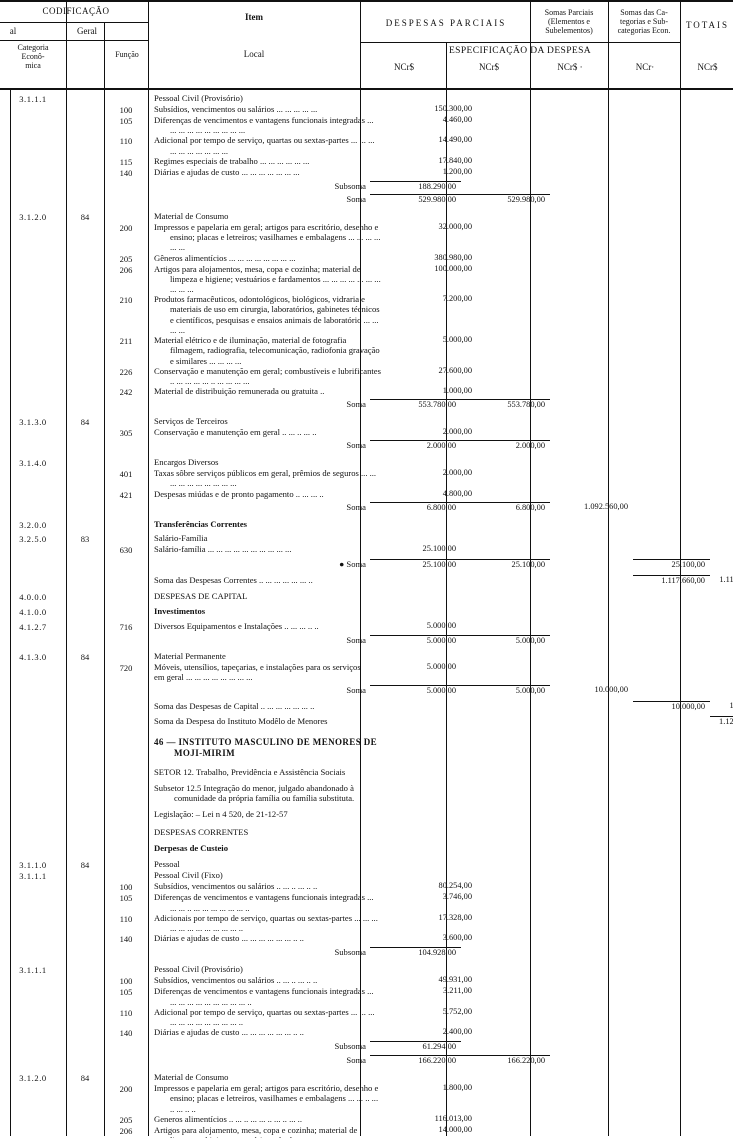 This screenshot has height=1138, width=733. Describe the element at coordinates (126, 341) in the screenshot. I see `cell-item: 211` at that location.